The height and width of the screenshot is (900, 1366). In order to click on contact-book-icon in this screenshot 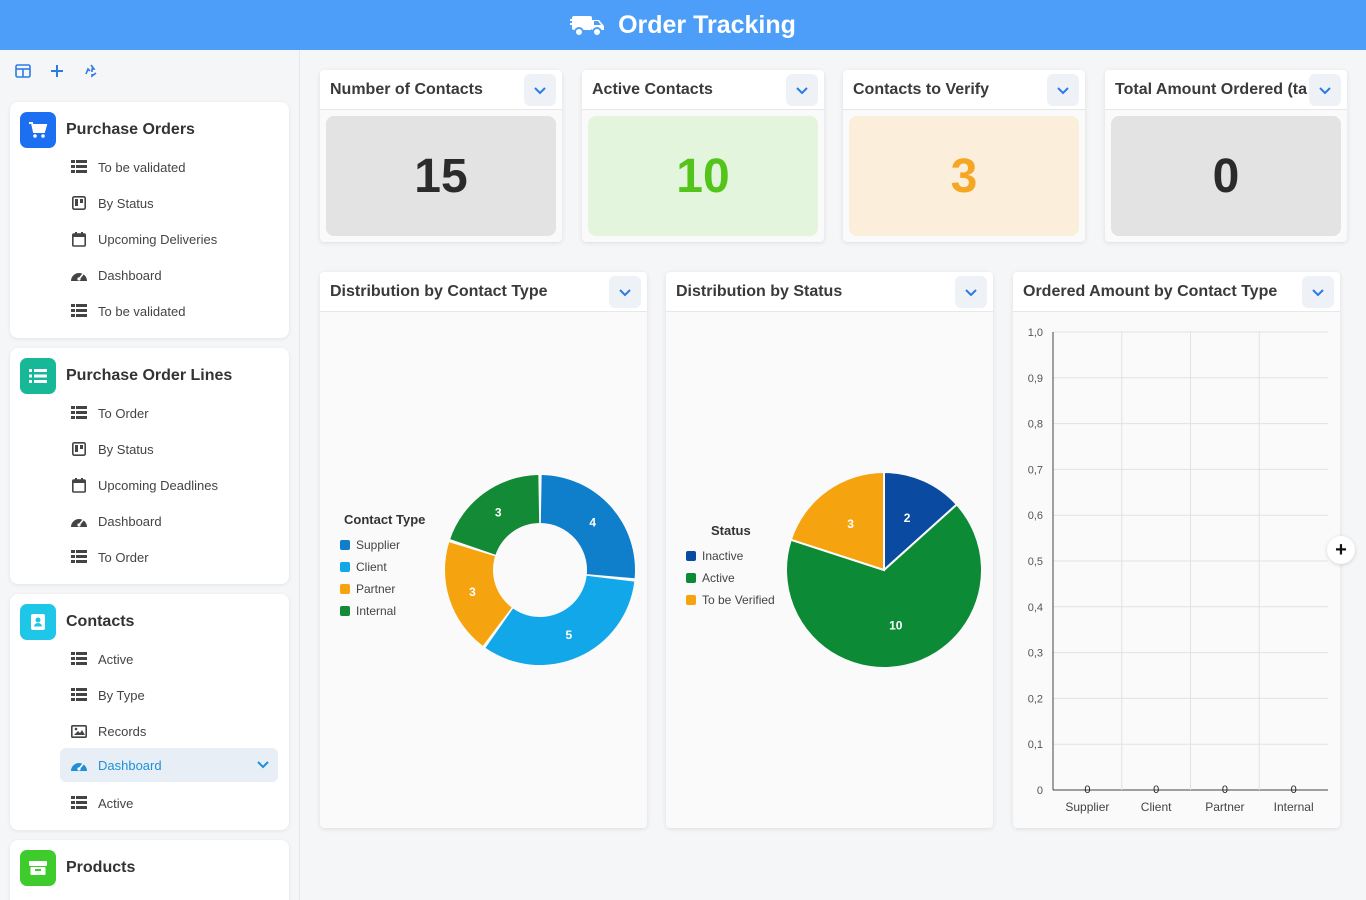, I will do `click(38, 622)`.